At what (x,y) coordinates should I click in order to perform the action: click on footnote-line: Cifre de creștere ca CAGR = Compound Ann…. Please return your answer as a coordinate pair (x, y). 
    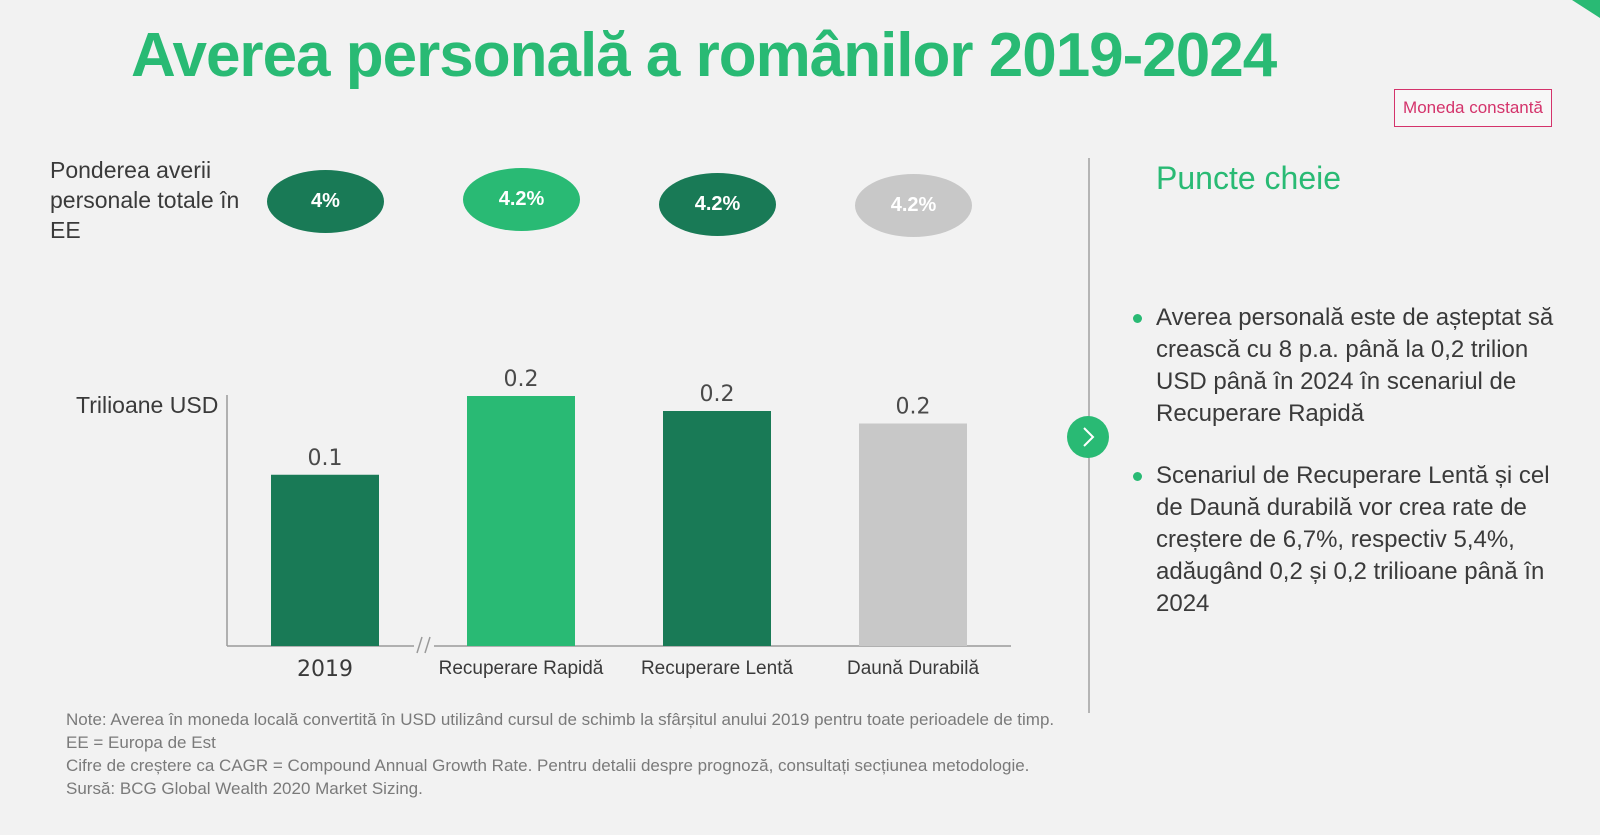
    Looking at the image, I should click on (548, 765).